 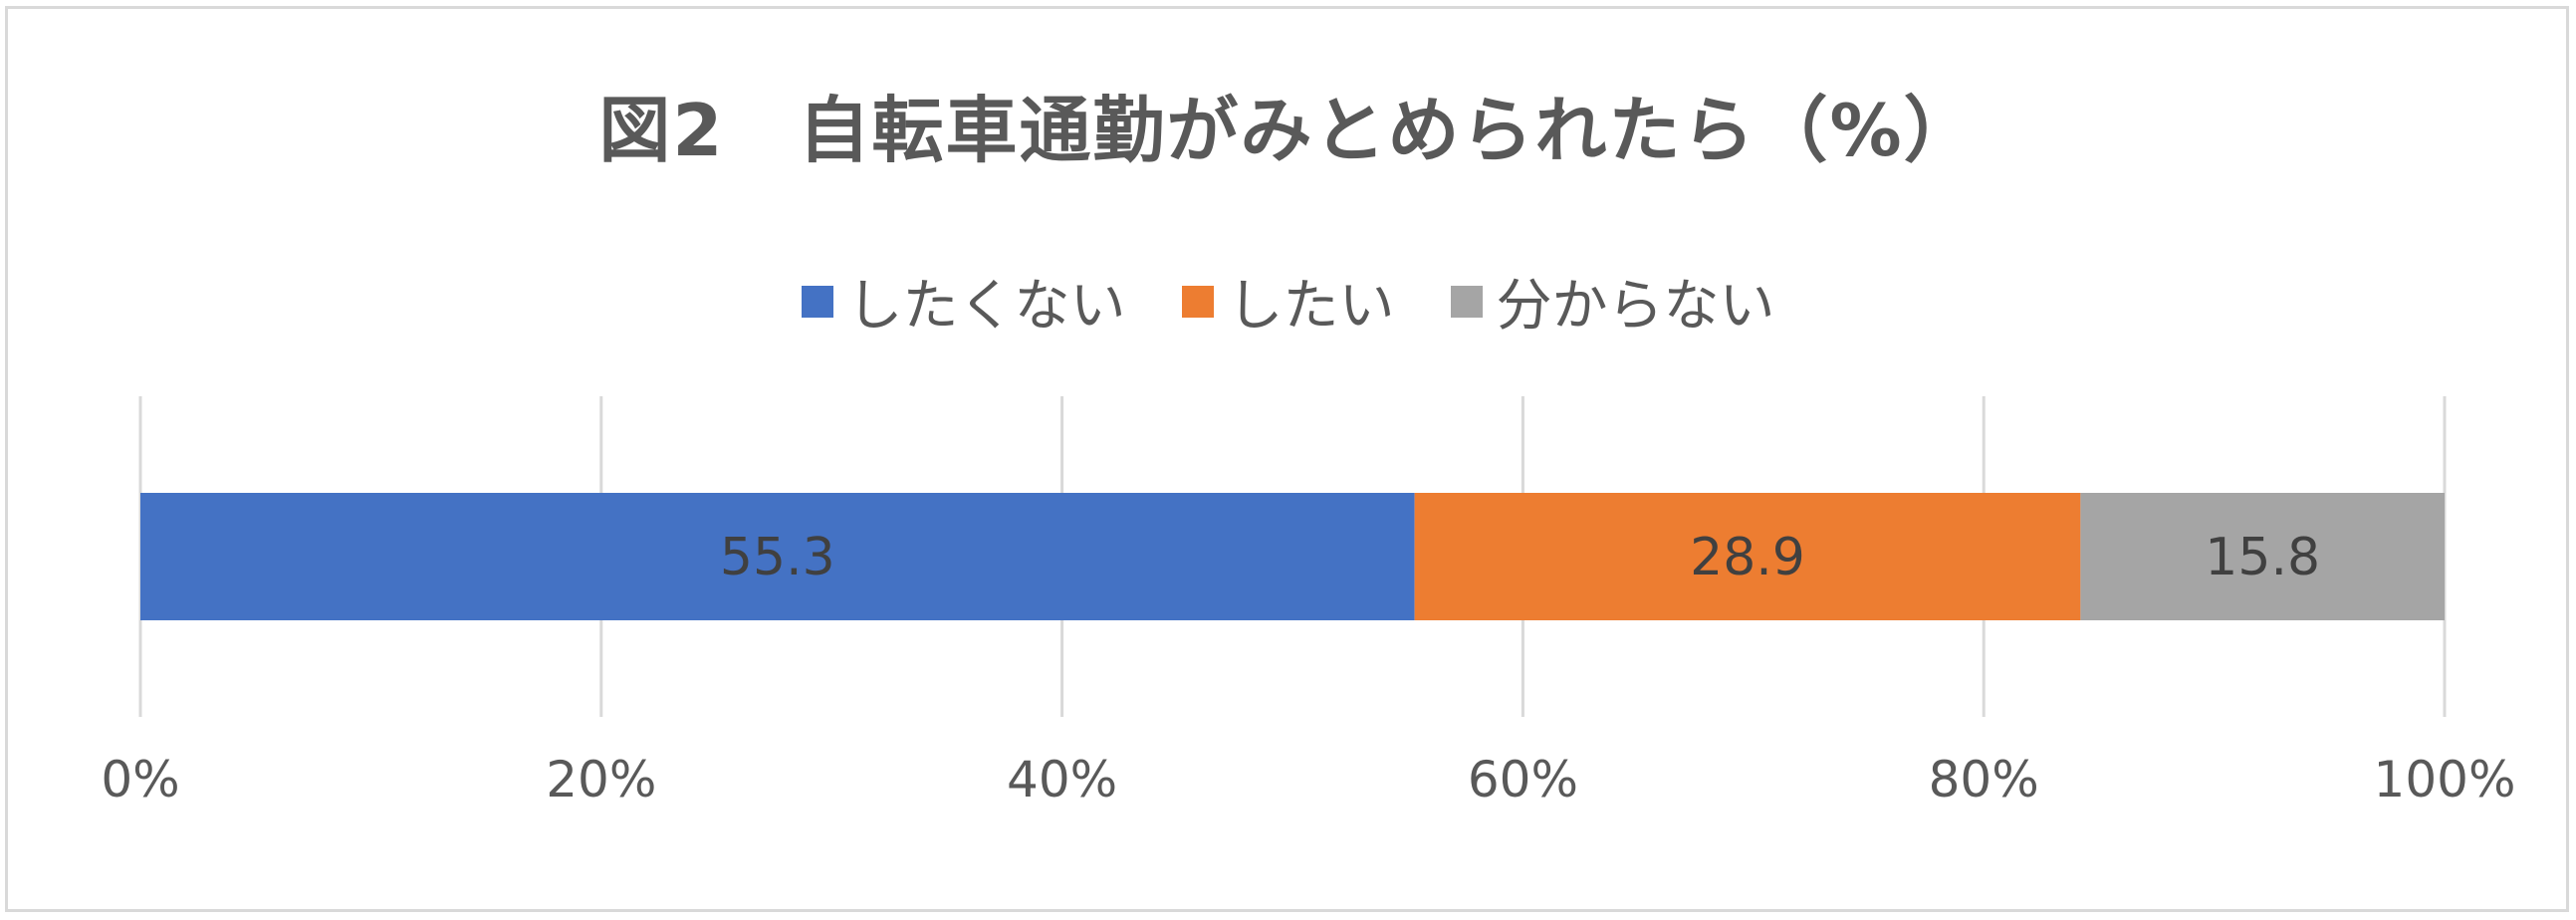 What do you see at coordinates (140, 779) in the screenshot?
I see `x-tick-label-0: 0%` at bounding box center [140, 779].